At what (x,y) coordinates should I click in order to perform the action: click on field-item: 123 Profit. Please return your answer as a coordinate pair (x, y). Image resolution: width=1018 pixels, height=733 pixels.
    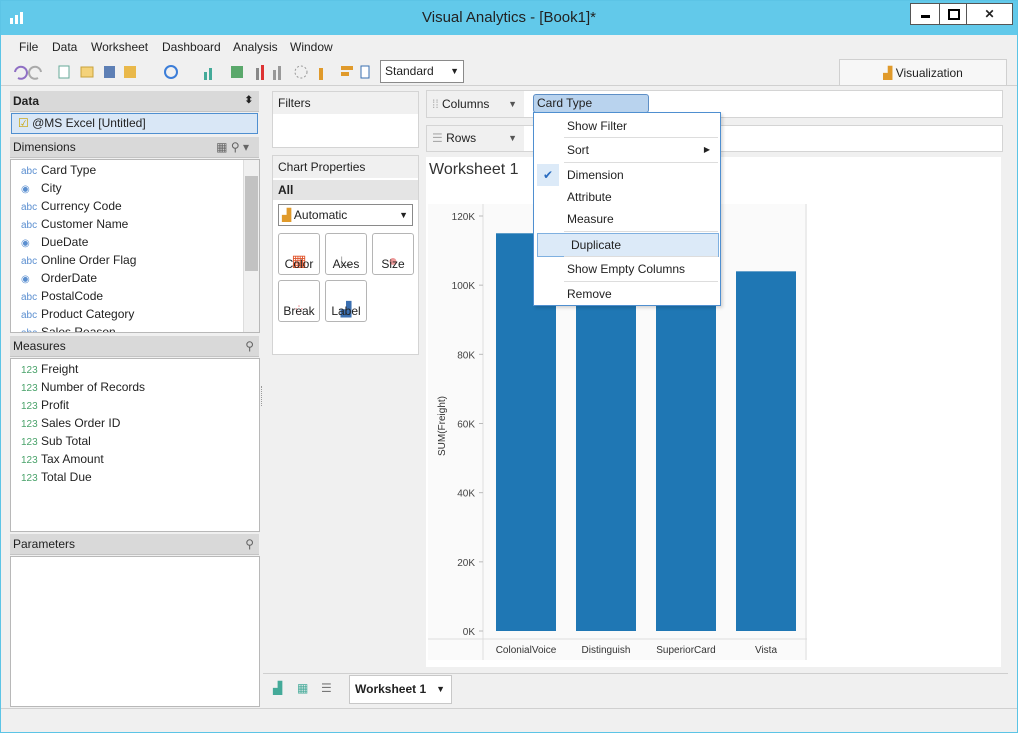
    Looking at the image, I should click on (45, 405).